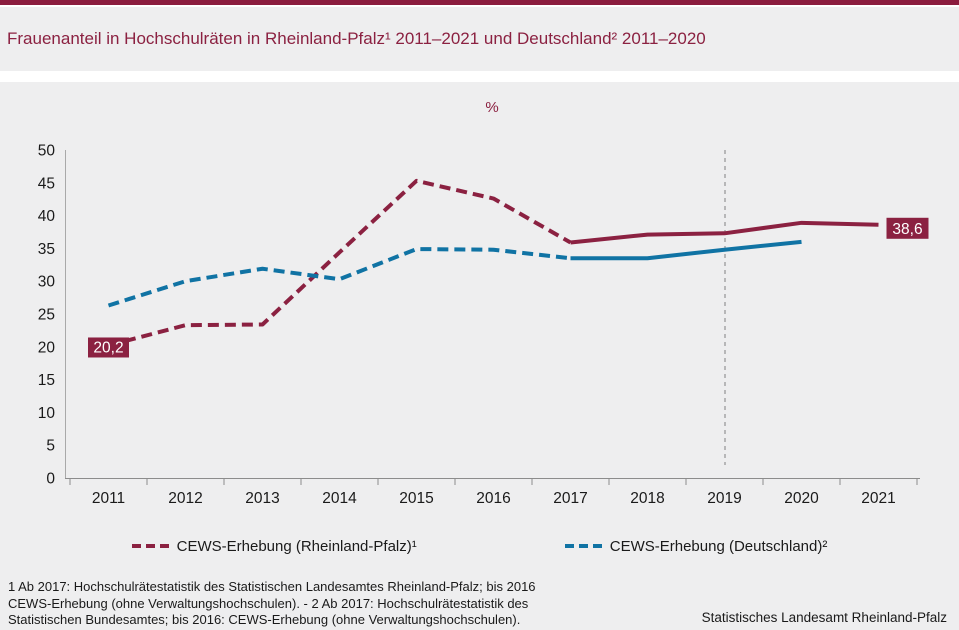 This screenshot has height=630, width=959. Describe the element at coordinates (493, 498) in the screenshot. I see `svg-text: 2016` at that location.